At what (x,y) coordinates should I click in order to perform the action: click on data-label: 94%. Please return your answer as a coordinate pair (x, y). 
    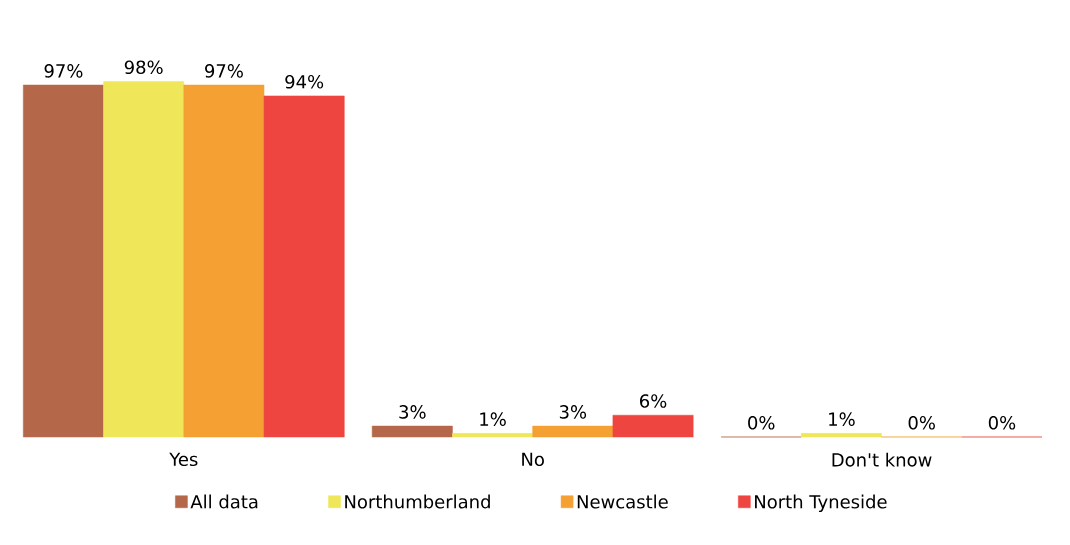
    Looking at the image, I should click on (304, 81).